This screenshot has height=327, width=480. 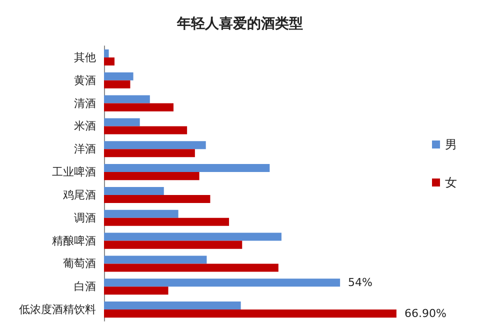 What do you see at coordinates (85, 103) in the screenshot?
I see `y-tick-label: 清酒` at bounding box center [85, 103].